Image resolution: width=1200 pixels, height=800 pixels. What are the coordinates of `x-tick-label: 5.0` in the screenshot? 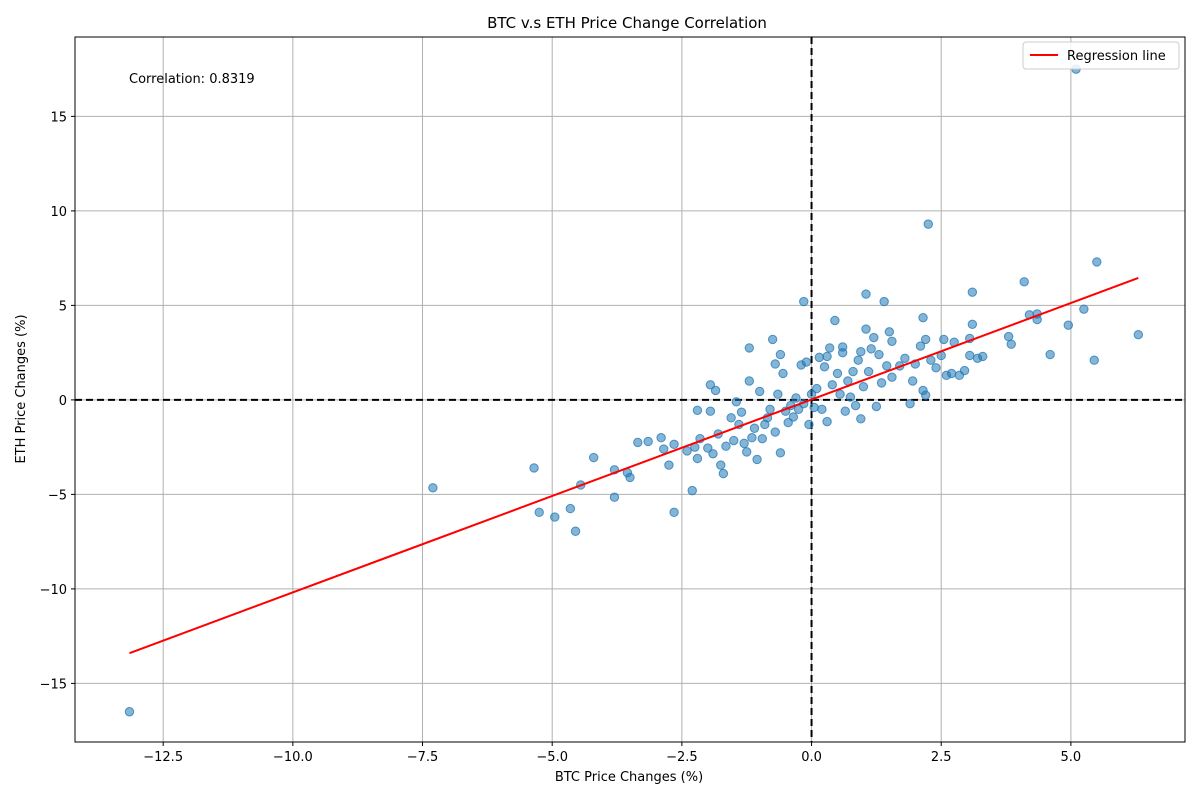 It's located at (1071, 757).